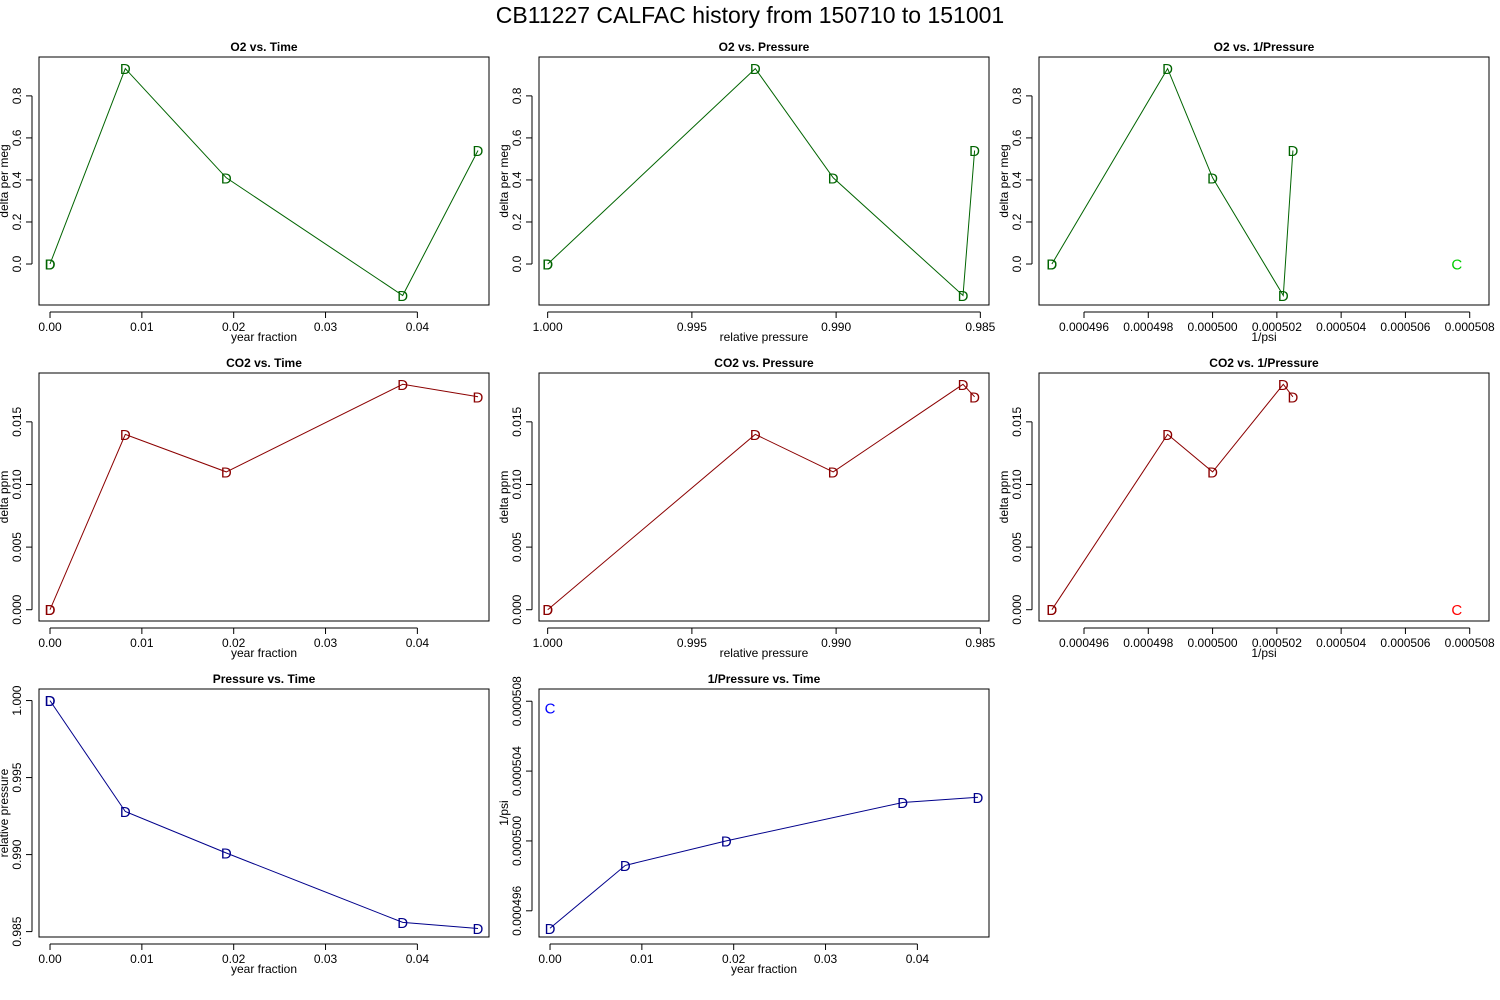 The width and height of the screenshot is (1500, 1000). What do you see at coordinates (1264, 47) in the screenshot?
I see `panel-title: O2 vs. 1/Pressure` at bounding box center [1264, 47].